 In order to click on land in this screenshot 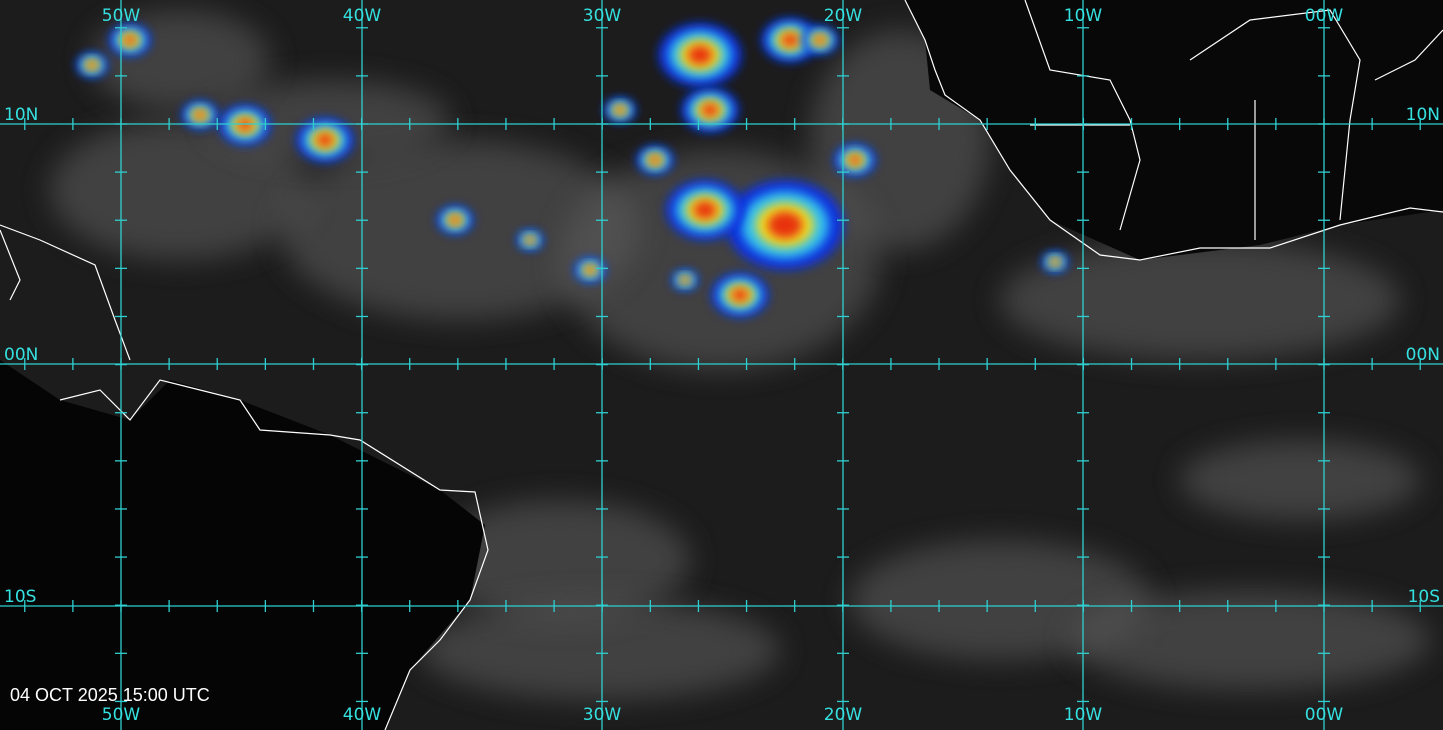, I will do `click(1174, 130)`.